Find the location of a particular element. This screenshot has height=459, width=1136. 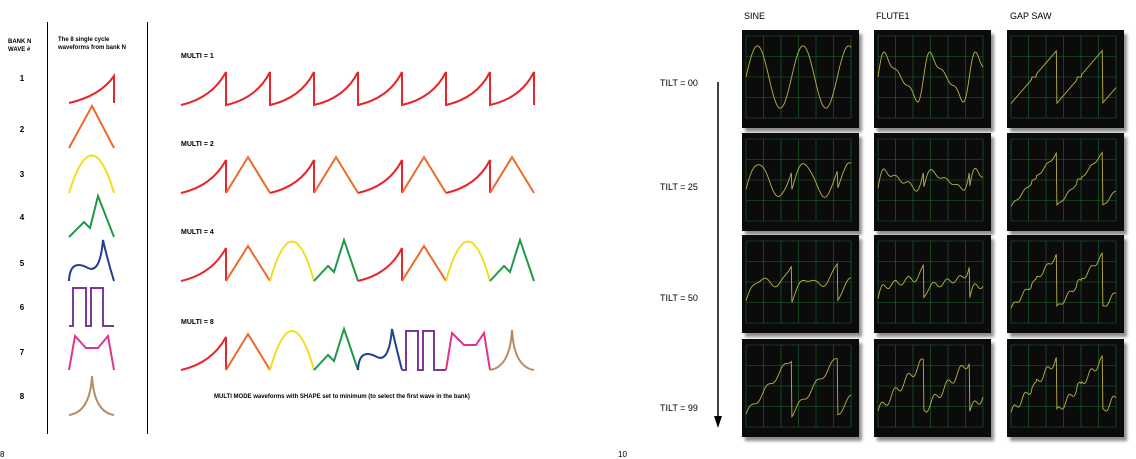

multi-1-waveform is located at coordinates (357, 89).